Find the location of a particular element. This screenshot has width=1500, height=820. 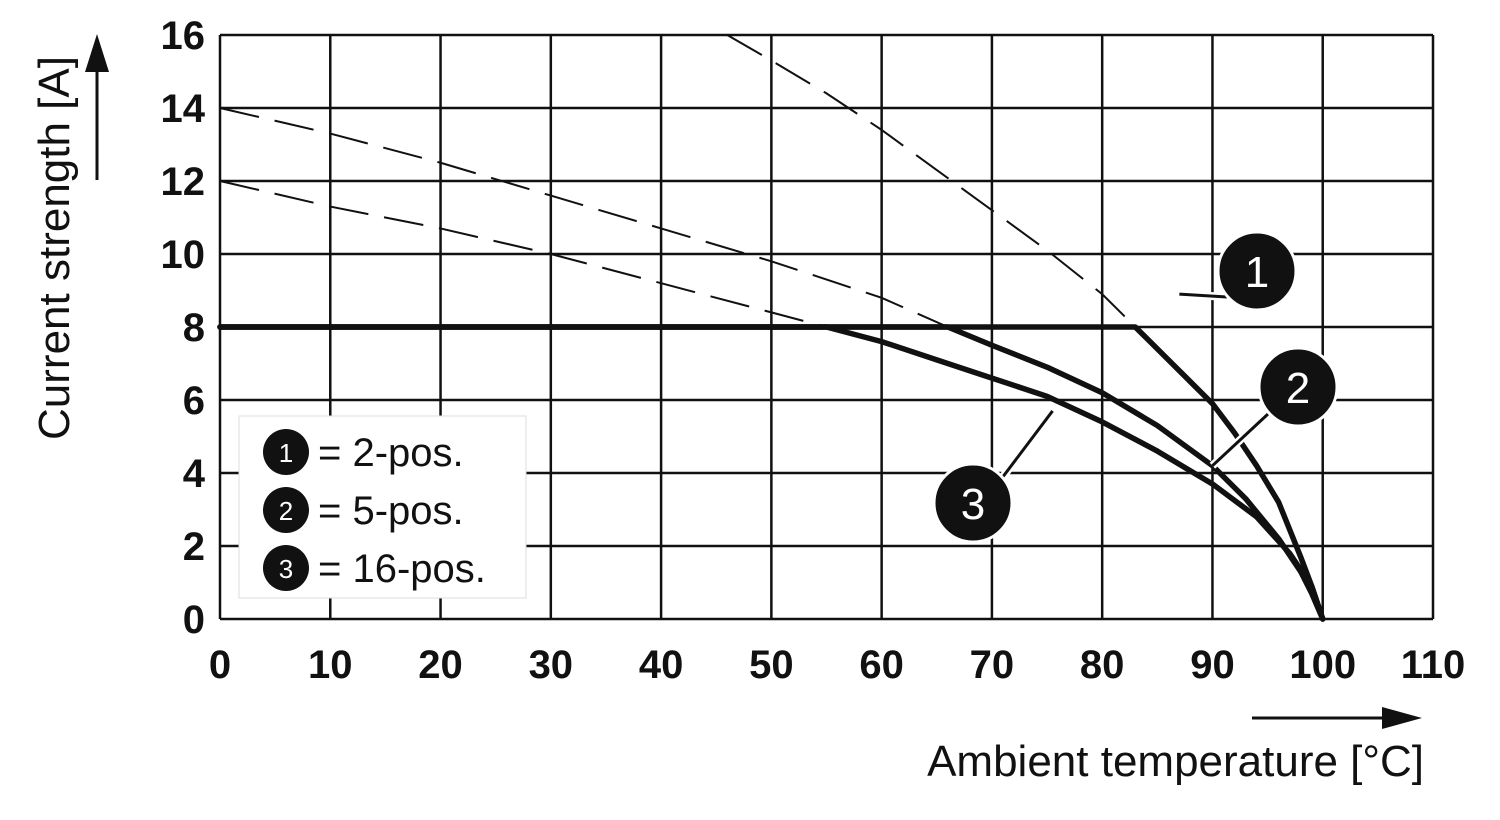

marker-label-2: 2 is located at coordinates (1298, 388).